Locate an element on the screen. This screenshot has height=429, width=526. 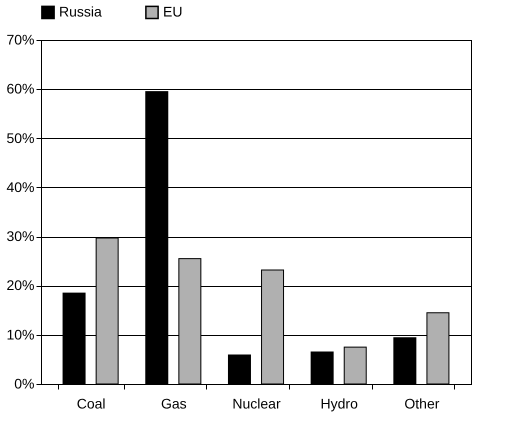
y-tick-label: 70% is located at coordinates (20, 40).